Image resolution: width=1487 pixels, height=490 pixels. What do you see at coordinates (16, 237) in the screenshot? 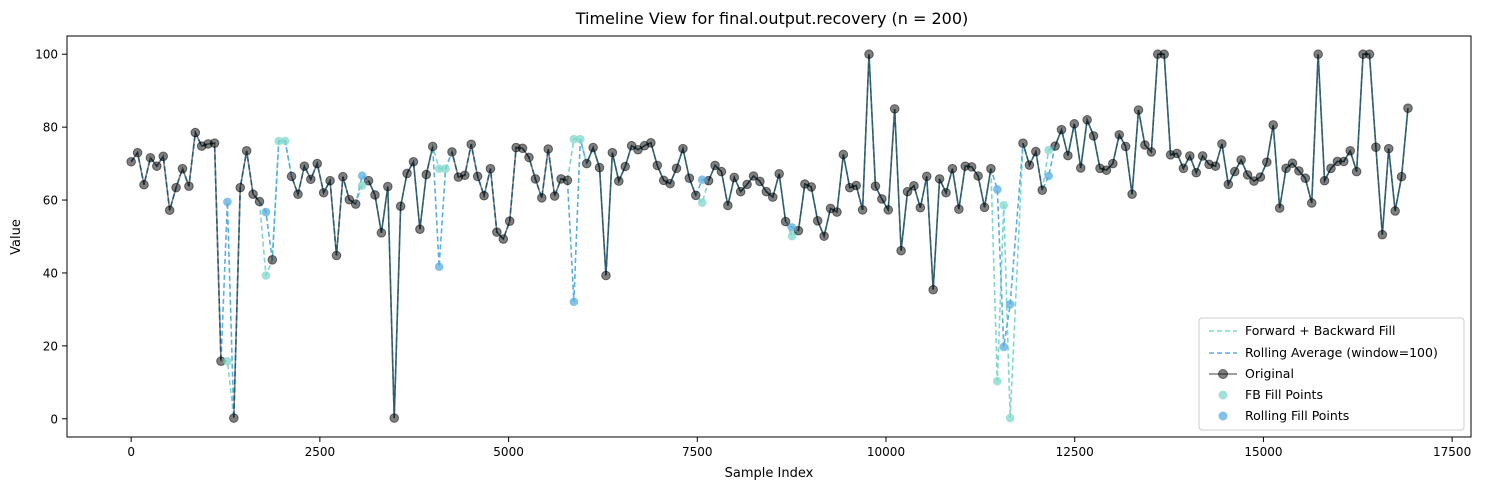
I see `y-axis-title: Value` at bounding box center [16, 237].